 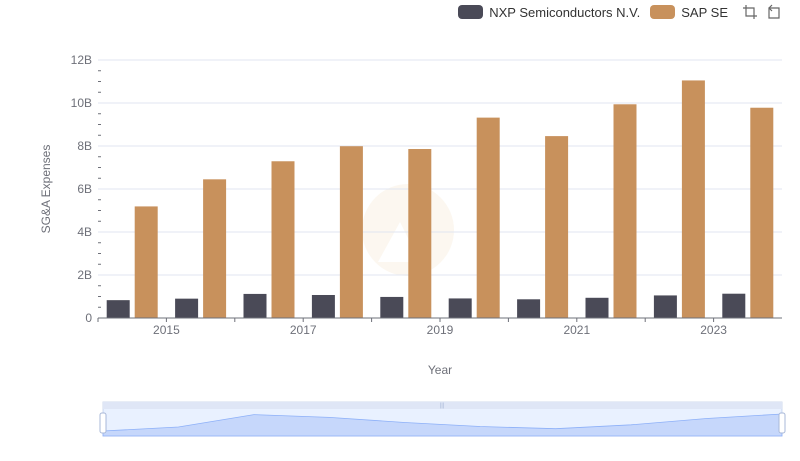 What do you see at coordinates (84, 146) in the screenshot?
I see `y-tick-label: 8B` at bounding box center [84, 146].